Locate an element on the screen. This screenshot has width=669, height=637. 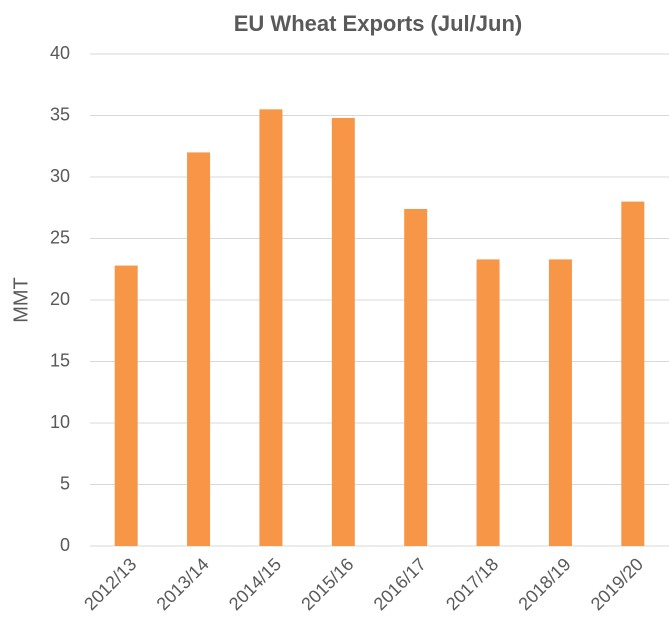
y-tick-label: 5 is located at coordinates (65, 483).